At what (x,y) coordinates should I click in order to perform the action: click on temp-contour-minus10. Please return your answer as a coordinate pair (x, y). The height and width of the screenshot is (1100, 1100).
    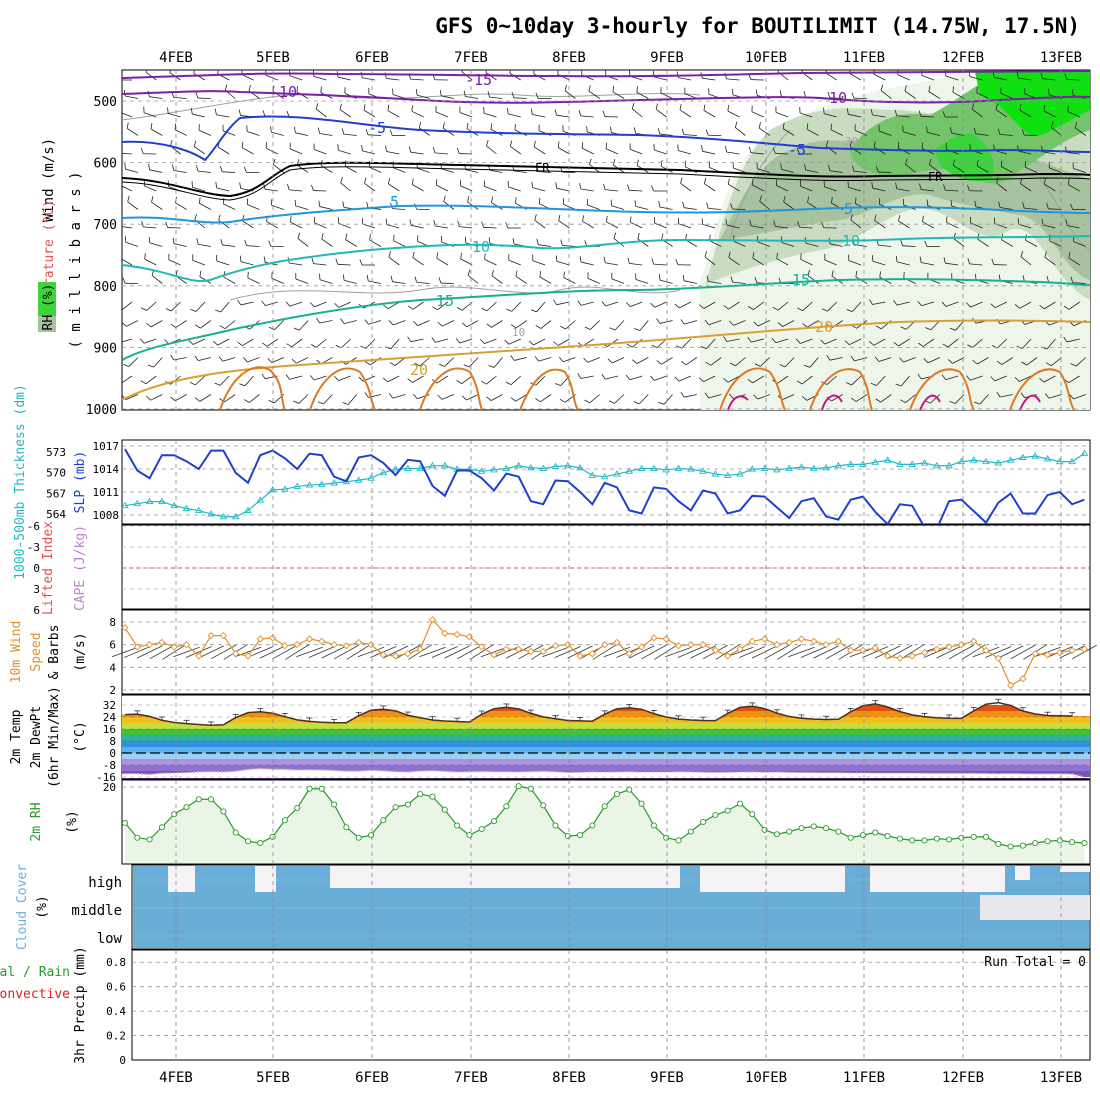
    Looking at the image, I should click on (606, 97).